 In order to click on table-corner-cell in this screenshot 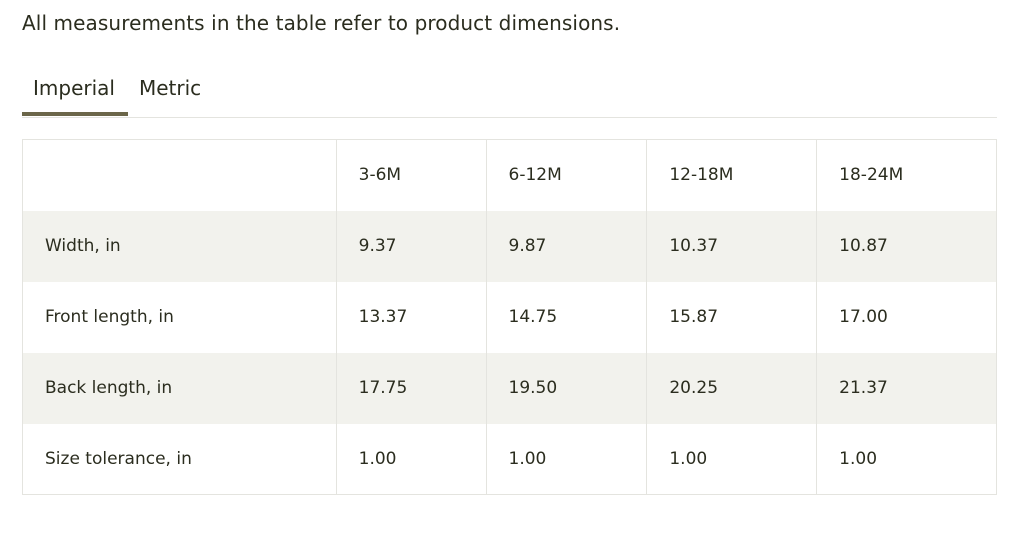, I will do `click(180, 175)`.